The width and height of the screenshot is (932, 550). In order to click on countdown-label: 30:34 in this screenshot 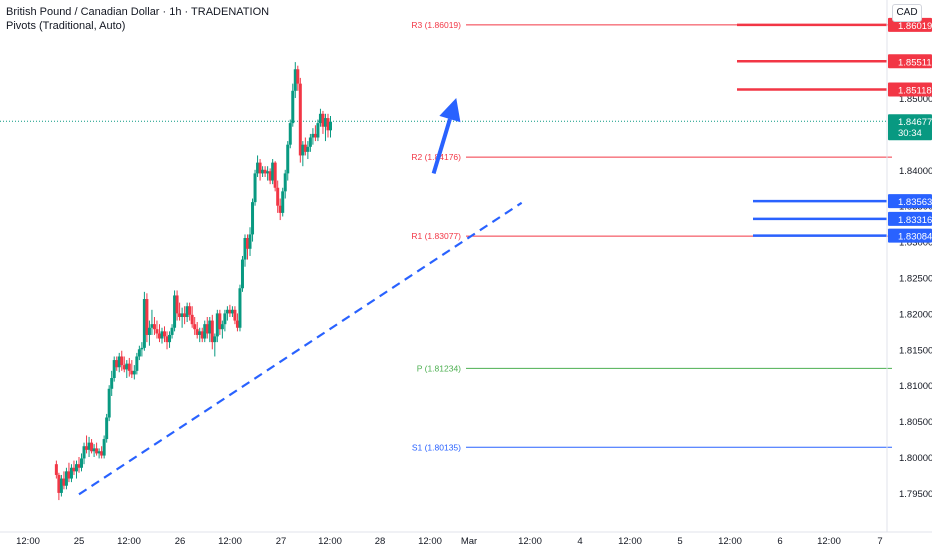, I will do `click(910, 133)`.